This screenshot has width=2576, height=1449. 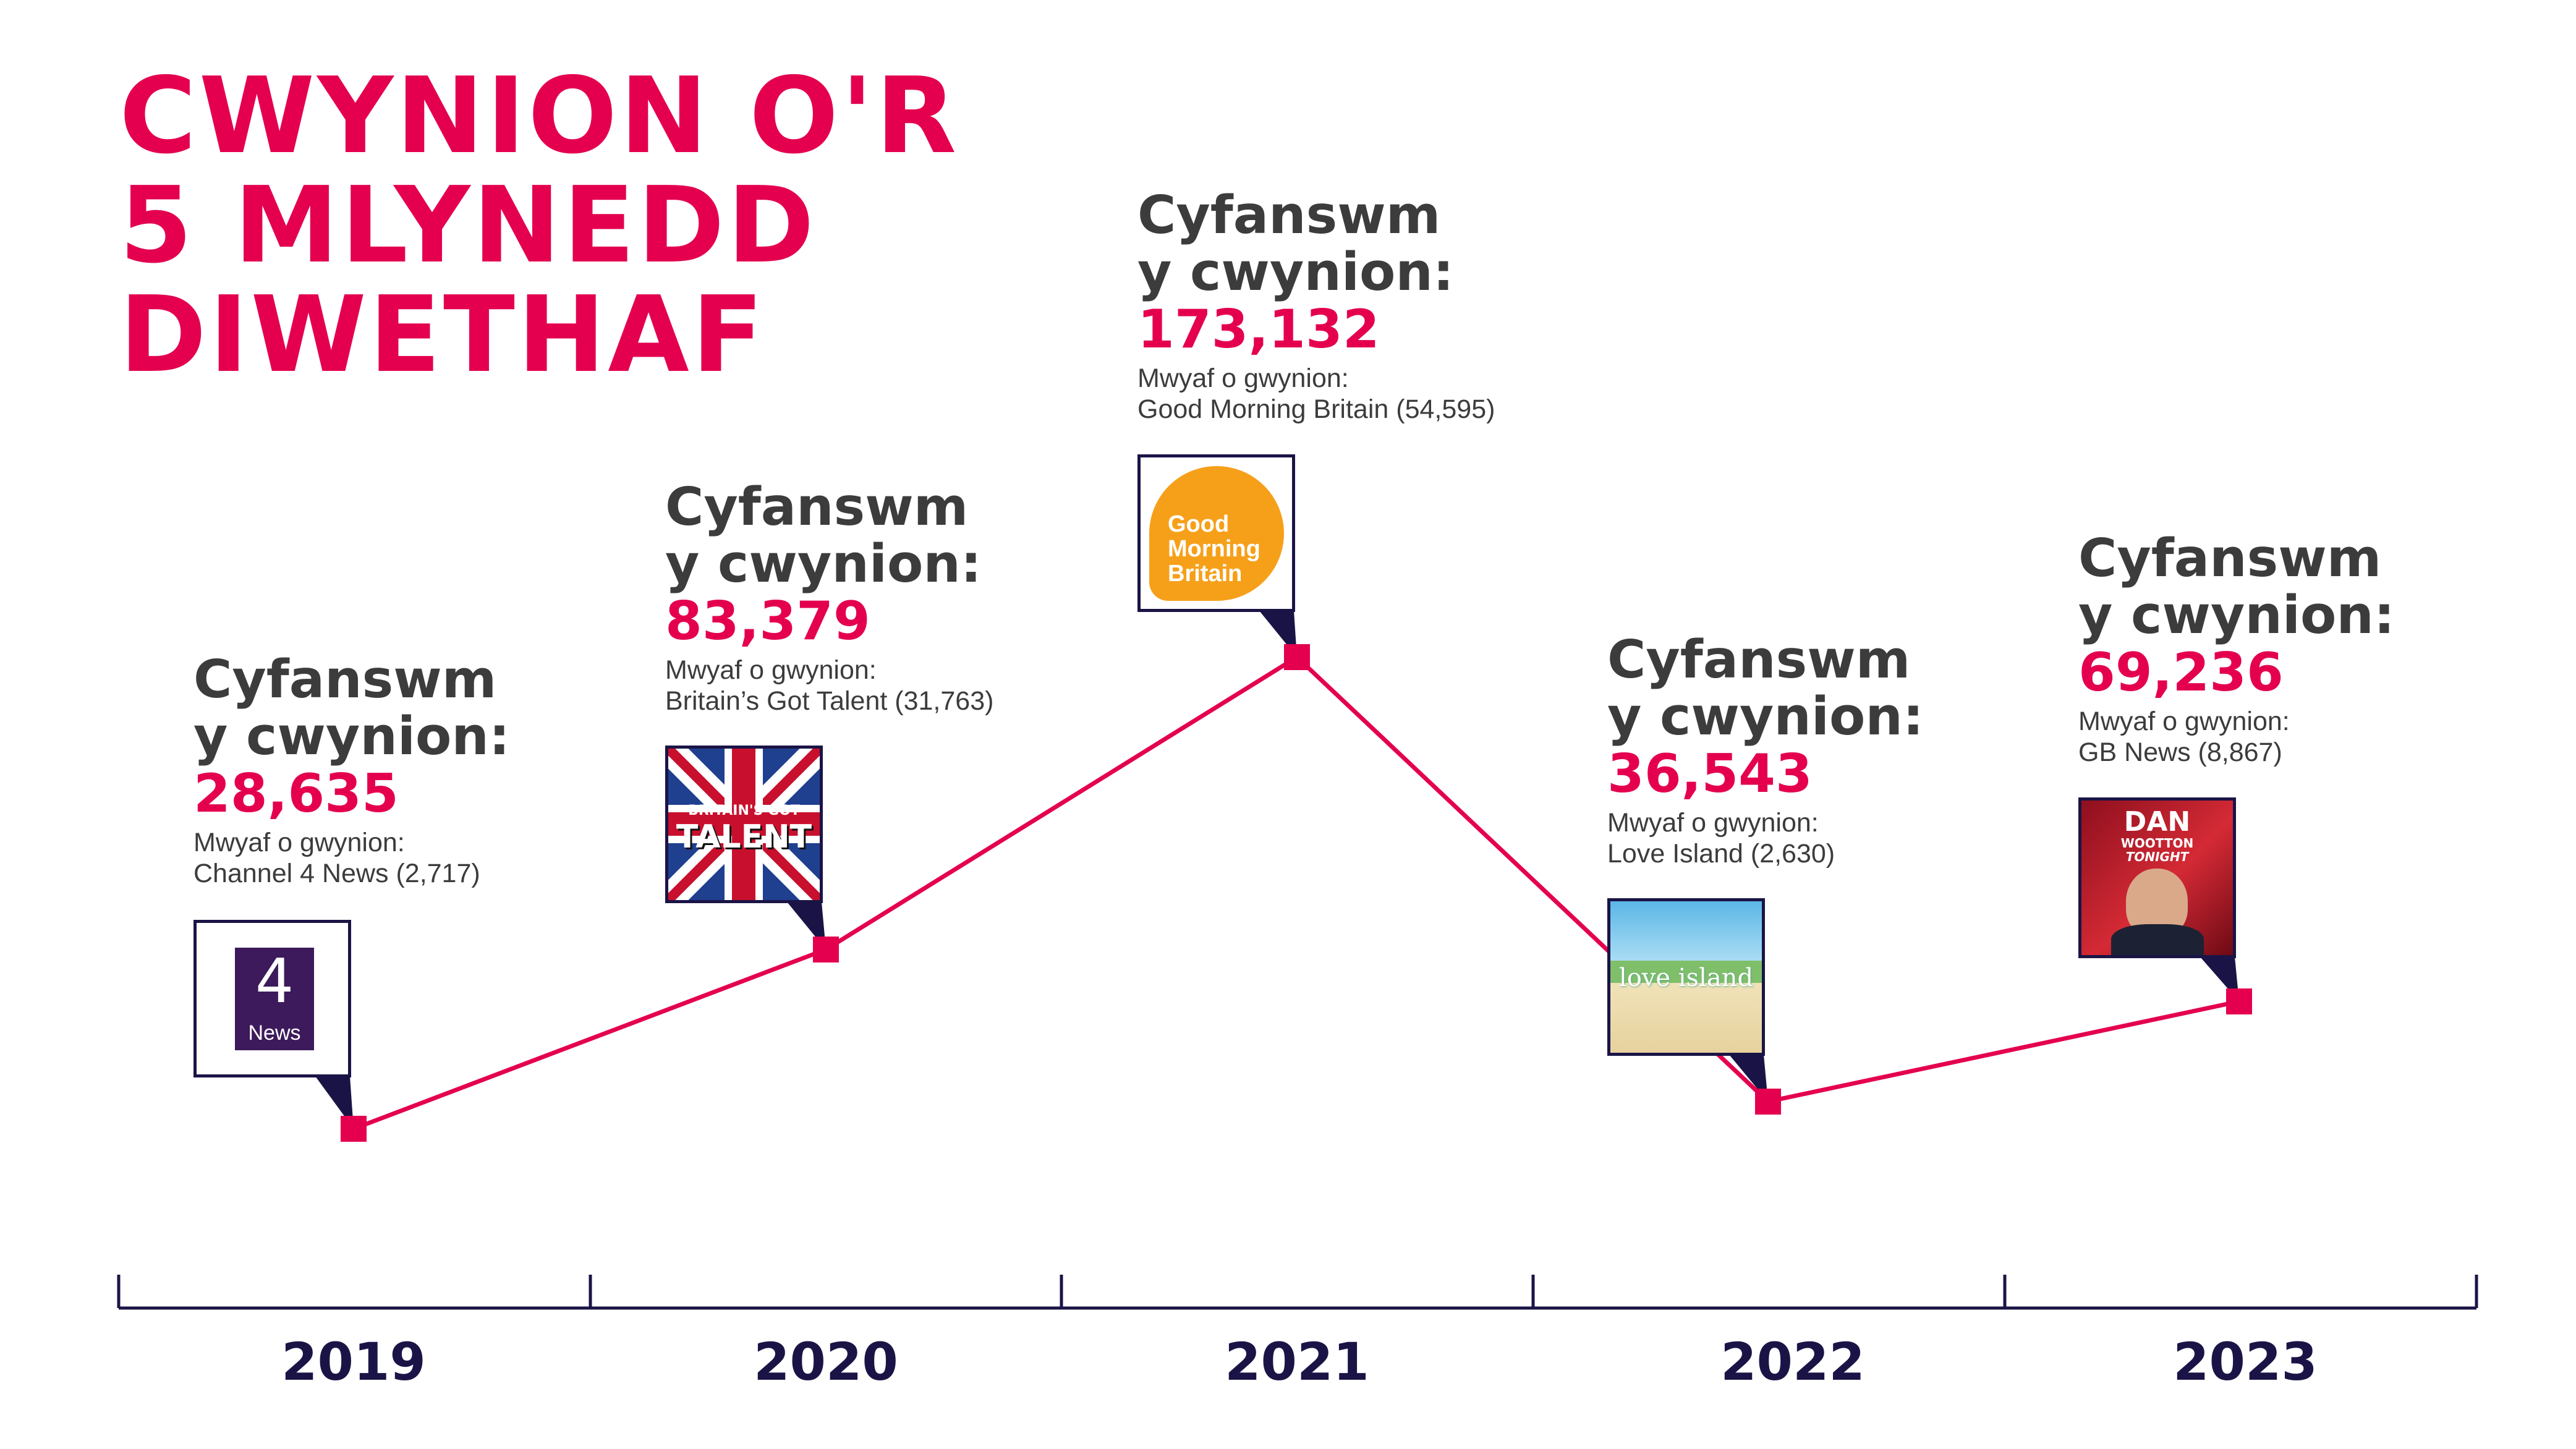 What do you see at coordinates (1297, 657) in the screenshot?
I see `data-point-2021` at bounding box center [1297, 657].